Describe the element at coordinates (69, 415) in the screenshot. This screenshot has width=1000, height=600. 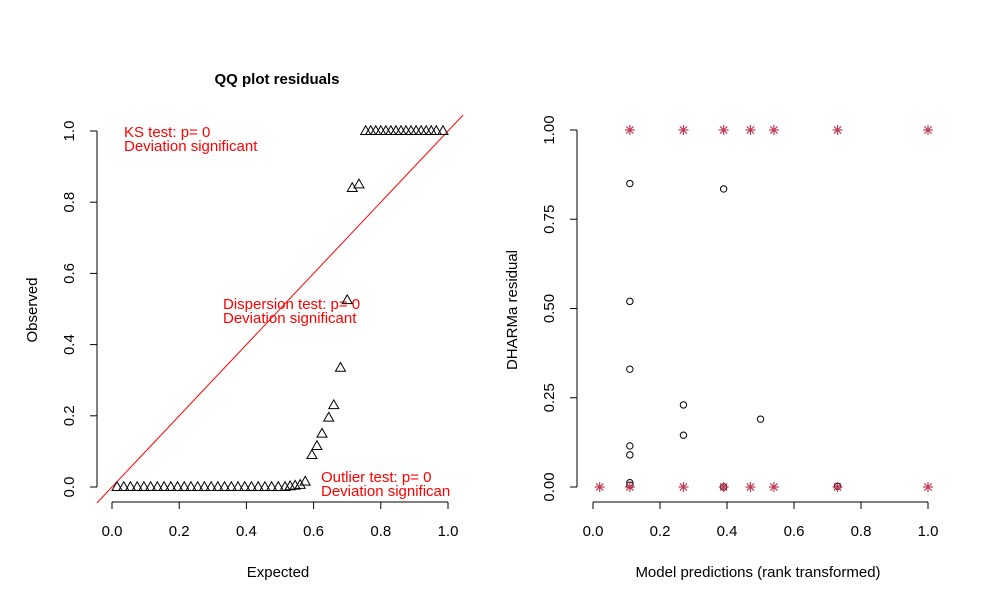
I see `qq-y-tick-label: 0.2` at that location.